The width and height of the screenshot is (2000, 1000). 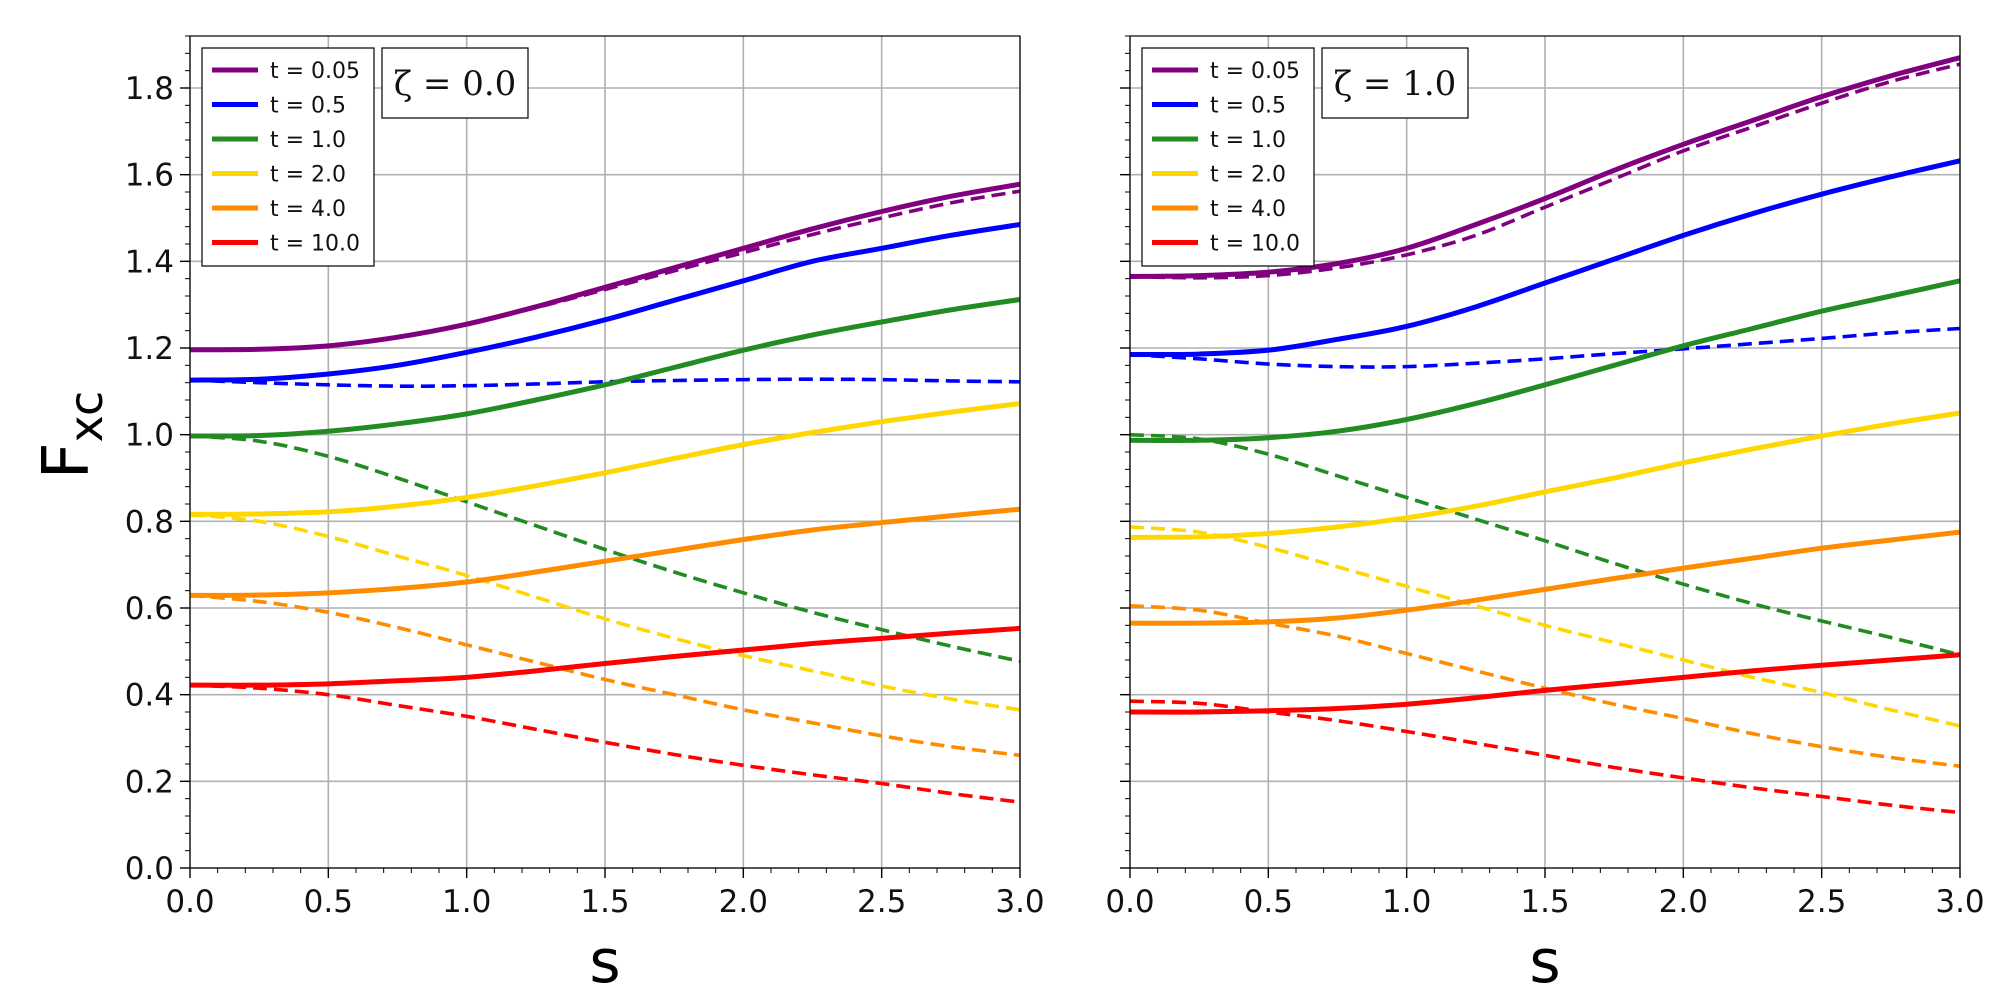 I want to click on series-line-4.0-solid, so click(x=605, y=552).